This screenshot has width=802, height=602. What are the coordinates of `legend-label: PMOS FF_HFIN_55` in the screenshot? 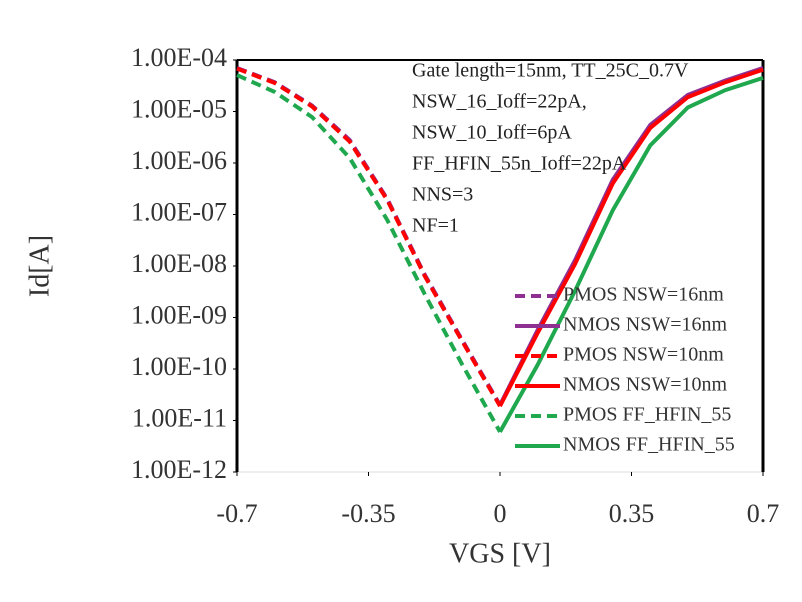 It's located at (647, 415).